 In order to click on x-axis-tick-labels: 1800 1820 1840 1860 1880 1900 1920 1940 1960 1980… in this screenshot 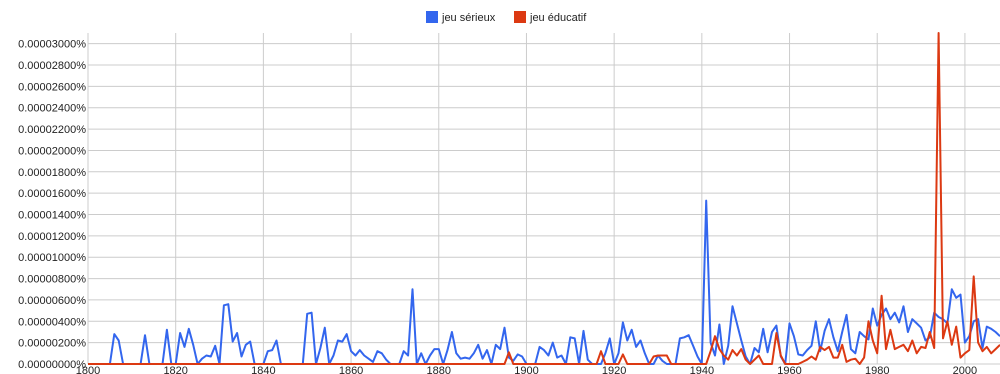, I will do `click(526, 369)`.